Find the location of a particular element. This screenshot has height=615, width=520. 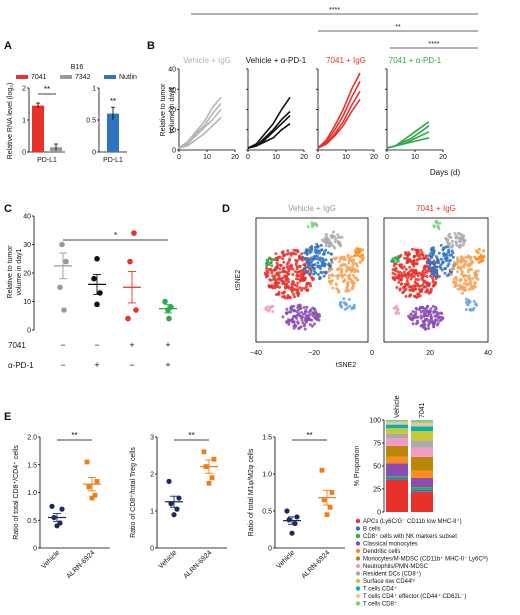

x-tick-label: −40 is located at coordinates (256, 353).